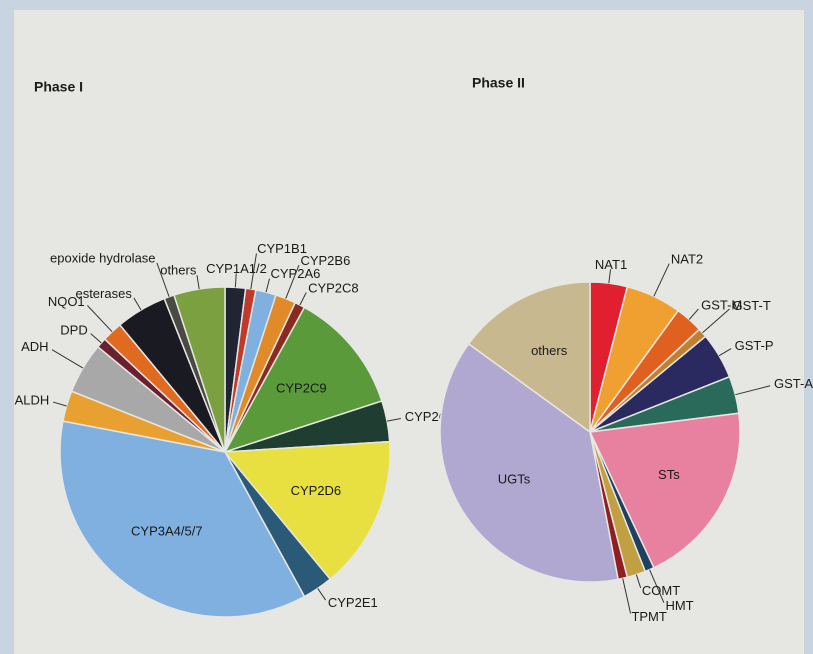 The height and width of the screenshot is (654, 813). I want to click on slice-label: NAT1, so click(611, 264).